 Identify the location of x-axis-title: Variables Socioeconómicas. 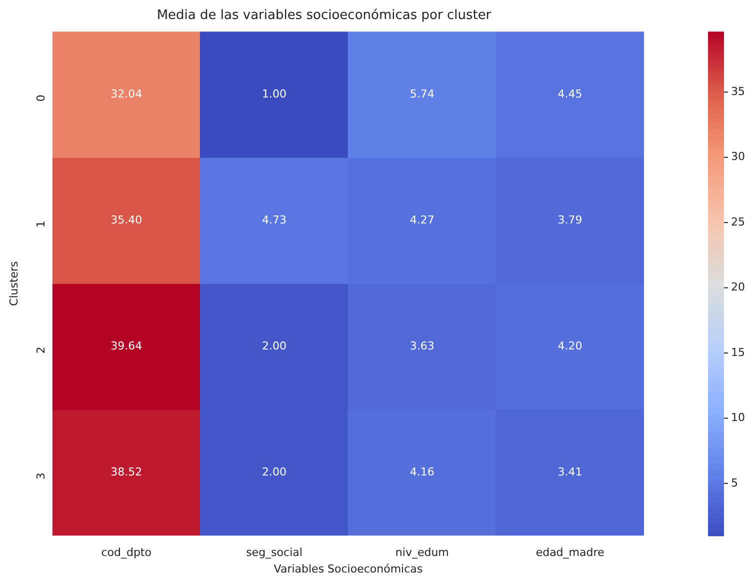
(348, 569).